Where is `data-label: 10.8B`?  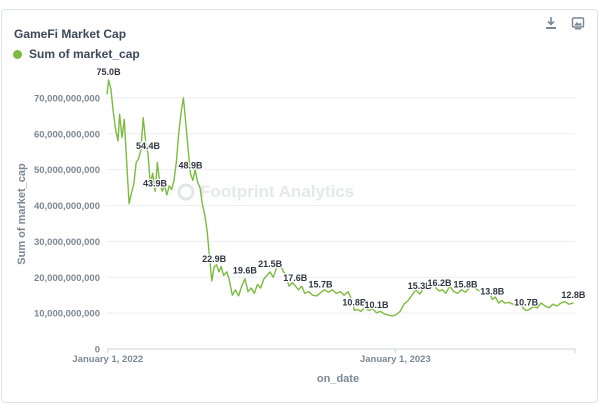 data-label: 10.8B is located at coordinates (354, 302).